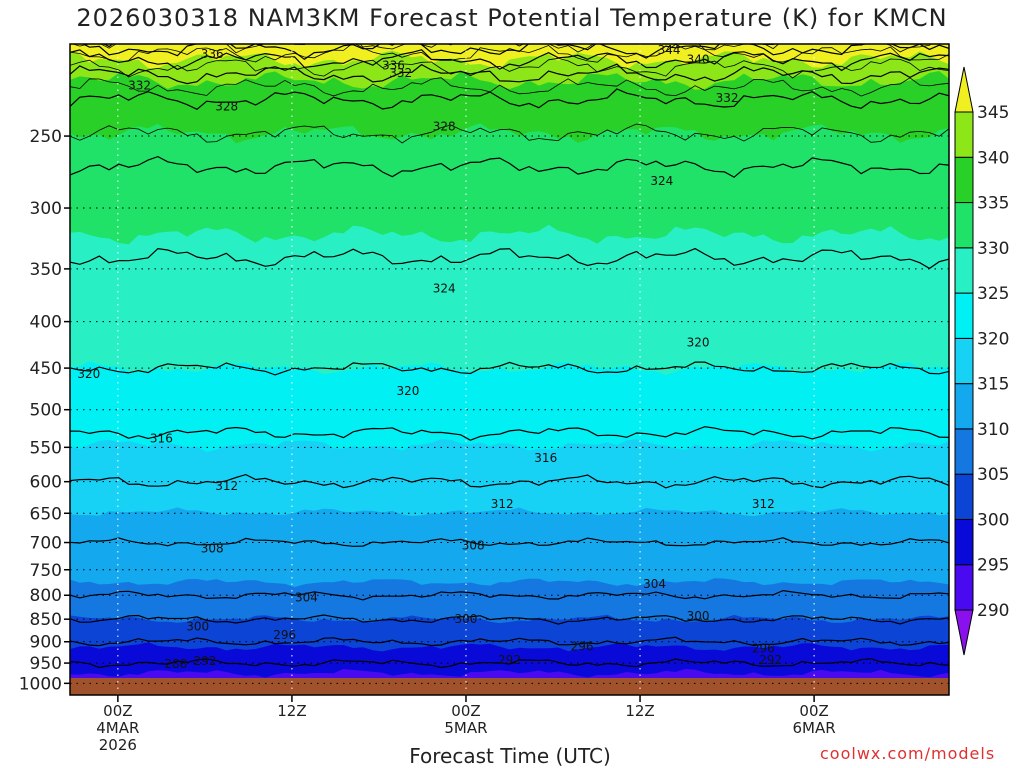 The image size is (1024, 768). Describe the element at coordinates (993, 294) in the screenshot. I see `colorbar-label: 325` at that location.